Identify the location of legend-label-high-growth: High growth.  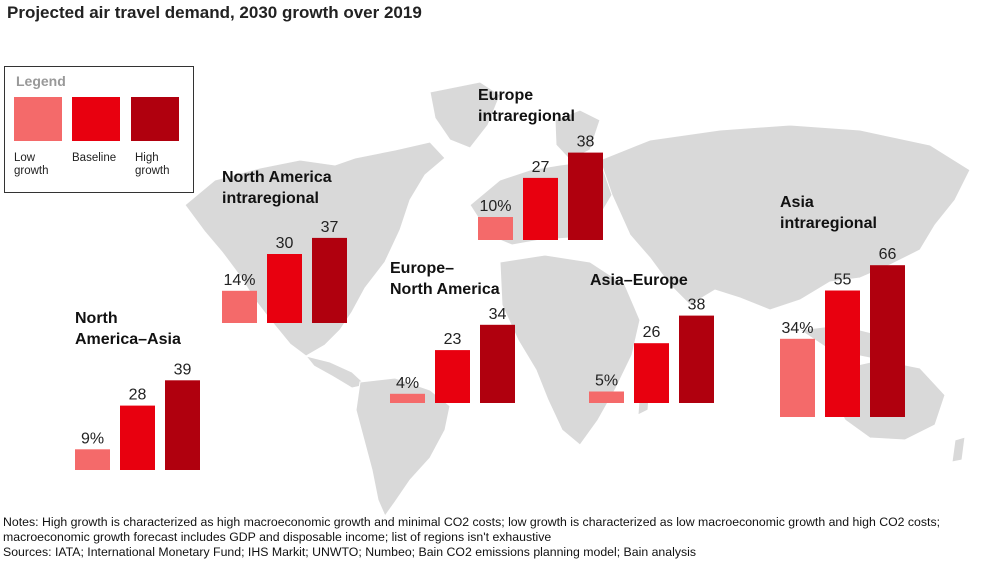
(152, 164).